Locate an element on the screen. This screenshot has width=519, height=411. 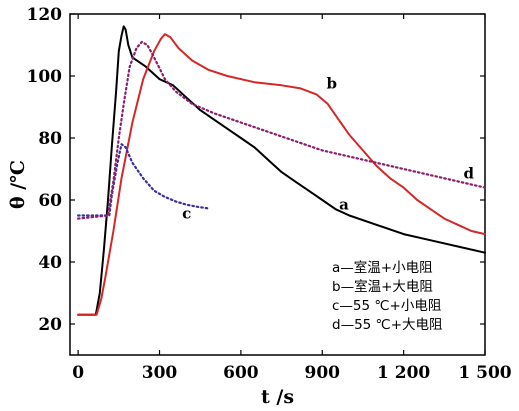
series-label-a: a is located at coordinates (344, 204).